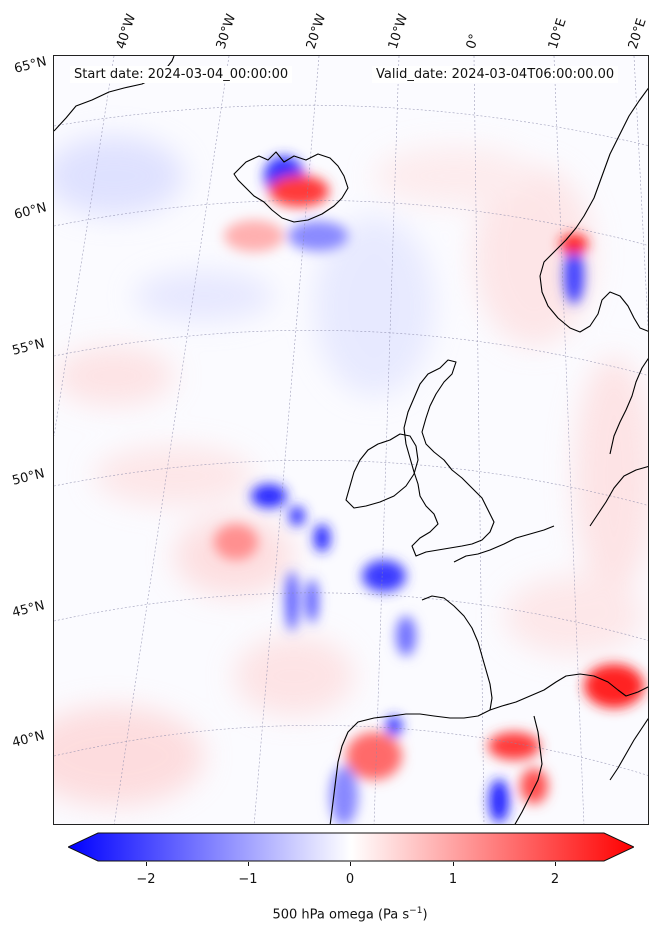 This screenshot has height=936, width=659. Describe the element at coordinates (28, 739) in the screenshot. I see `lat-label-40n: 40°N` at that location.